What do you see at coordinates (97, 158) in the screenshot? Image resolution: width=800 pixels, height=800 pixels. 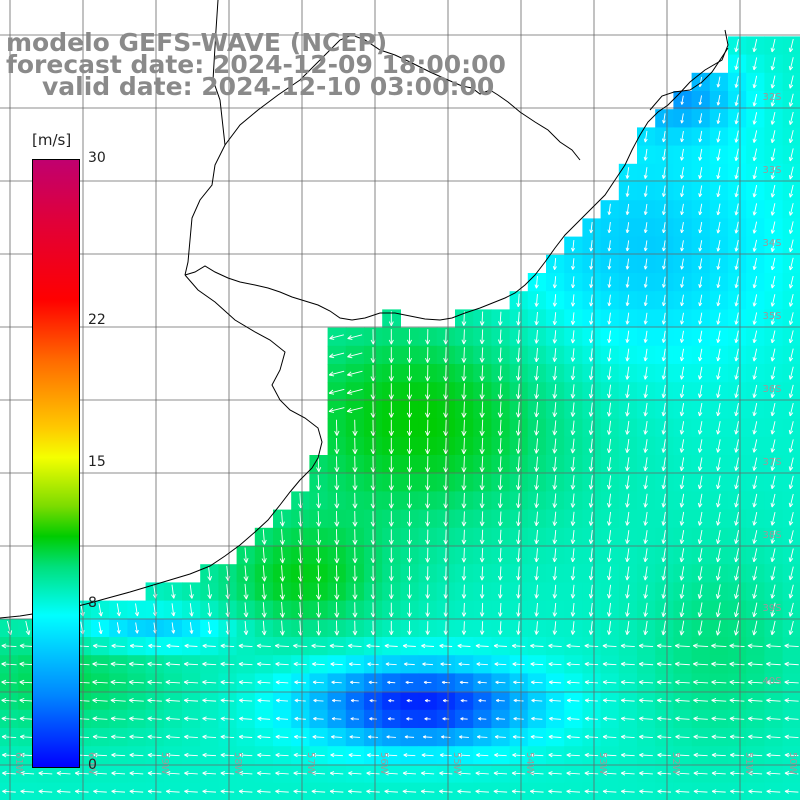 I see `colorbar-tick-30: 30` at bounding box center [97, 158].